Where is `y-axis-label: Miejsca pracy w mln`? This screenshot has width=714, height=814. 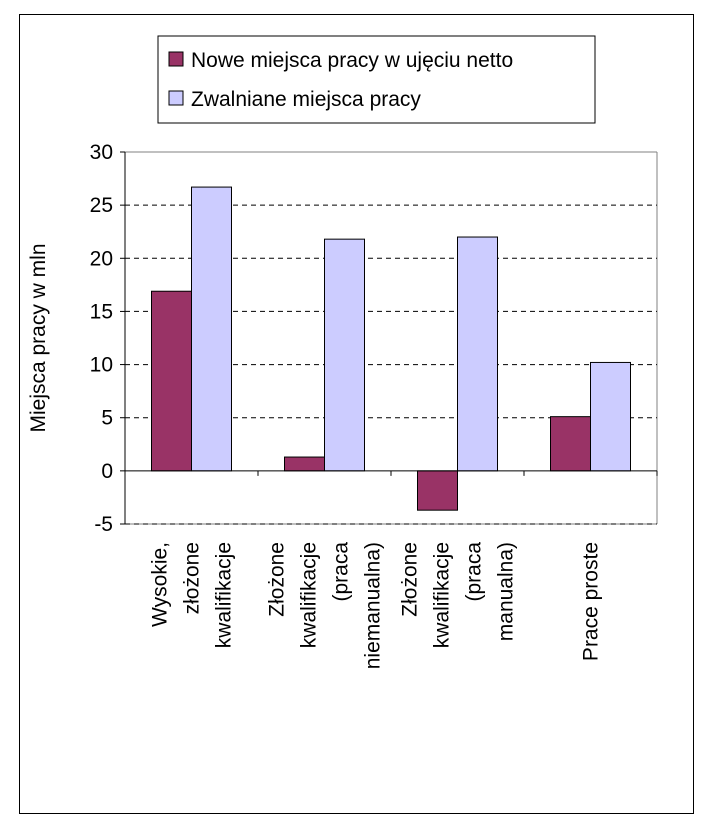
y-axis-label: Miejsca pracy w mln is located at coordinates (38, 337).